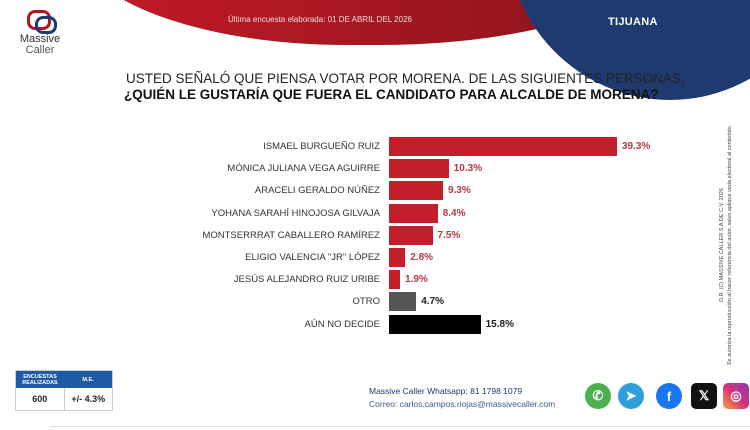  What do you see at coordinates (449, 235) in the screenshot?
I see `value-label: 7.5%` at bounding box center [449, 235].